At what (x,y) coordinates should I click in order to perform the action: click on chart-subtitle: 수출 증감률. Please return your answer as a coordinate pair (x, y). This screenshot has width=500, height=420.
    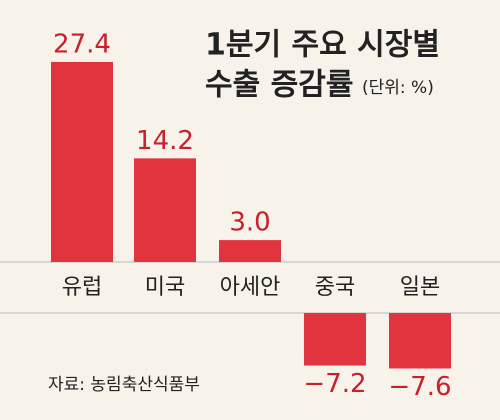
    Looking at the image, I should click on (279, 85).